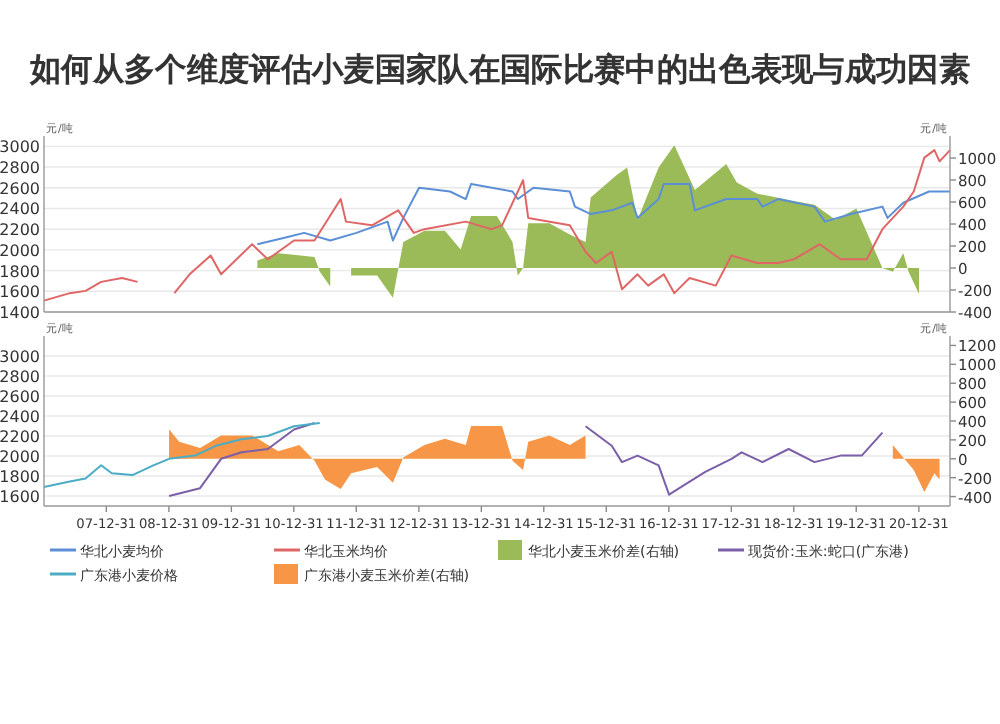 Image resolution: width=1000 pixels, height=724 pixels. I want to click on y-tick-label: 1400, so click(20, 313).